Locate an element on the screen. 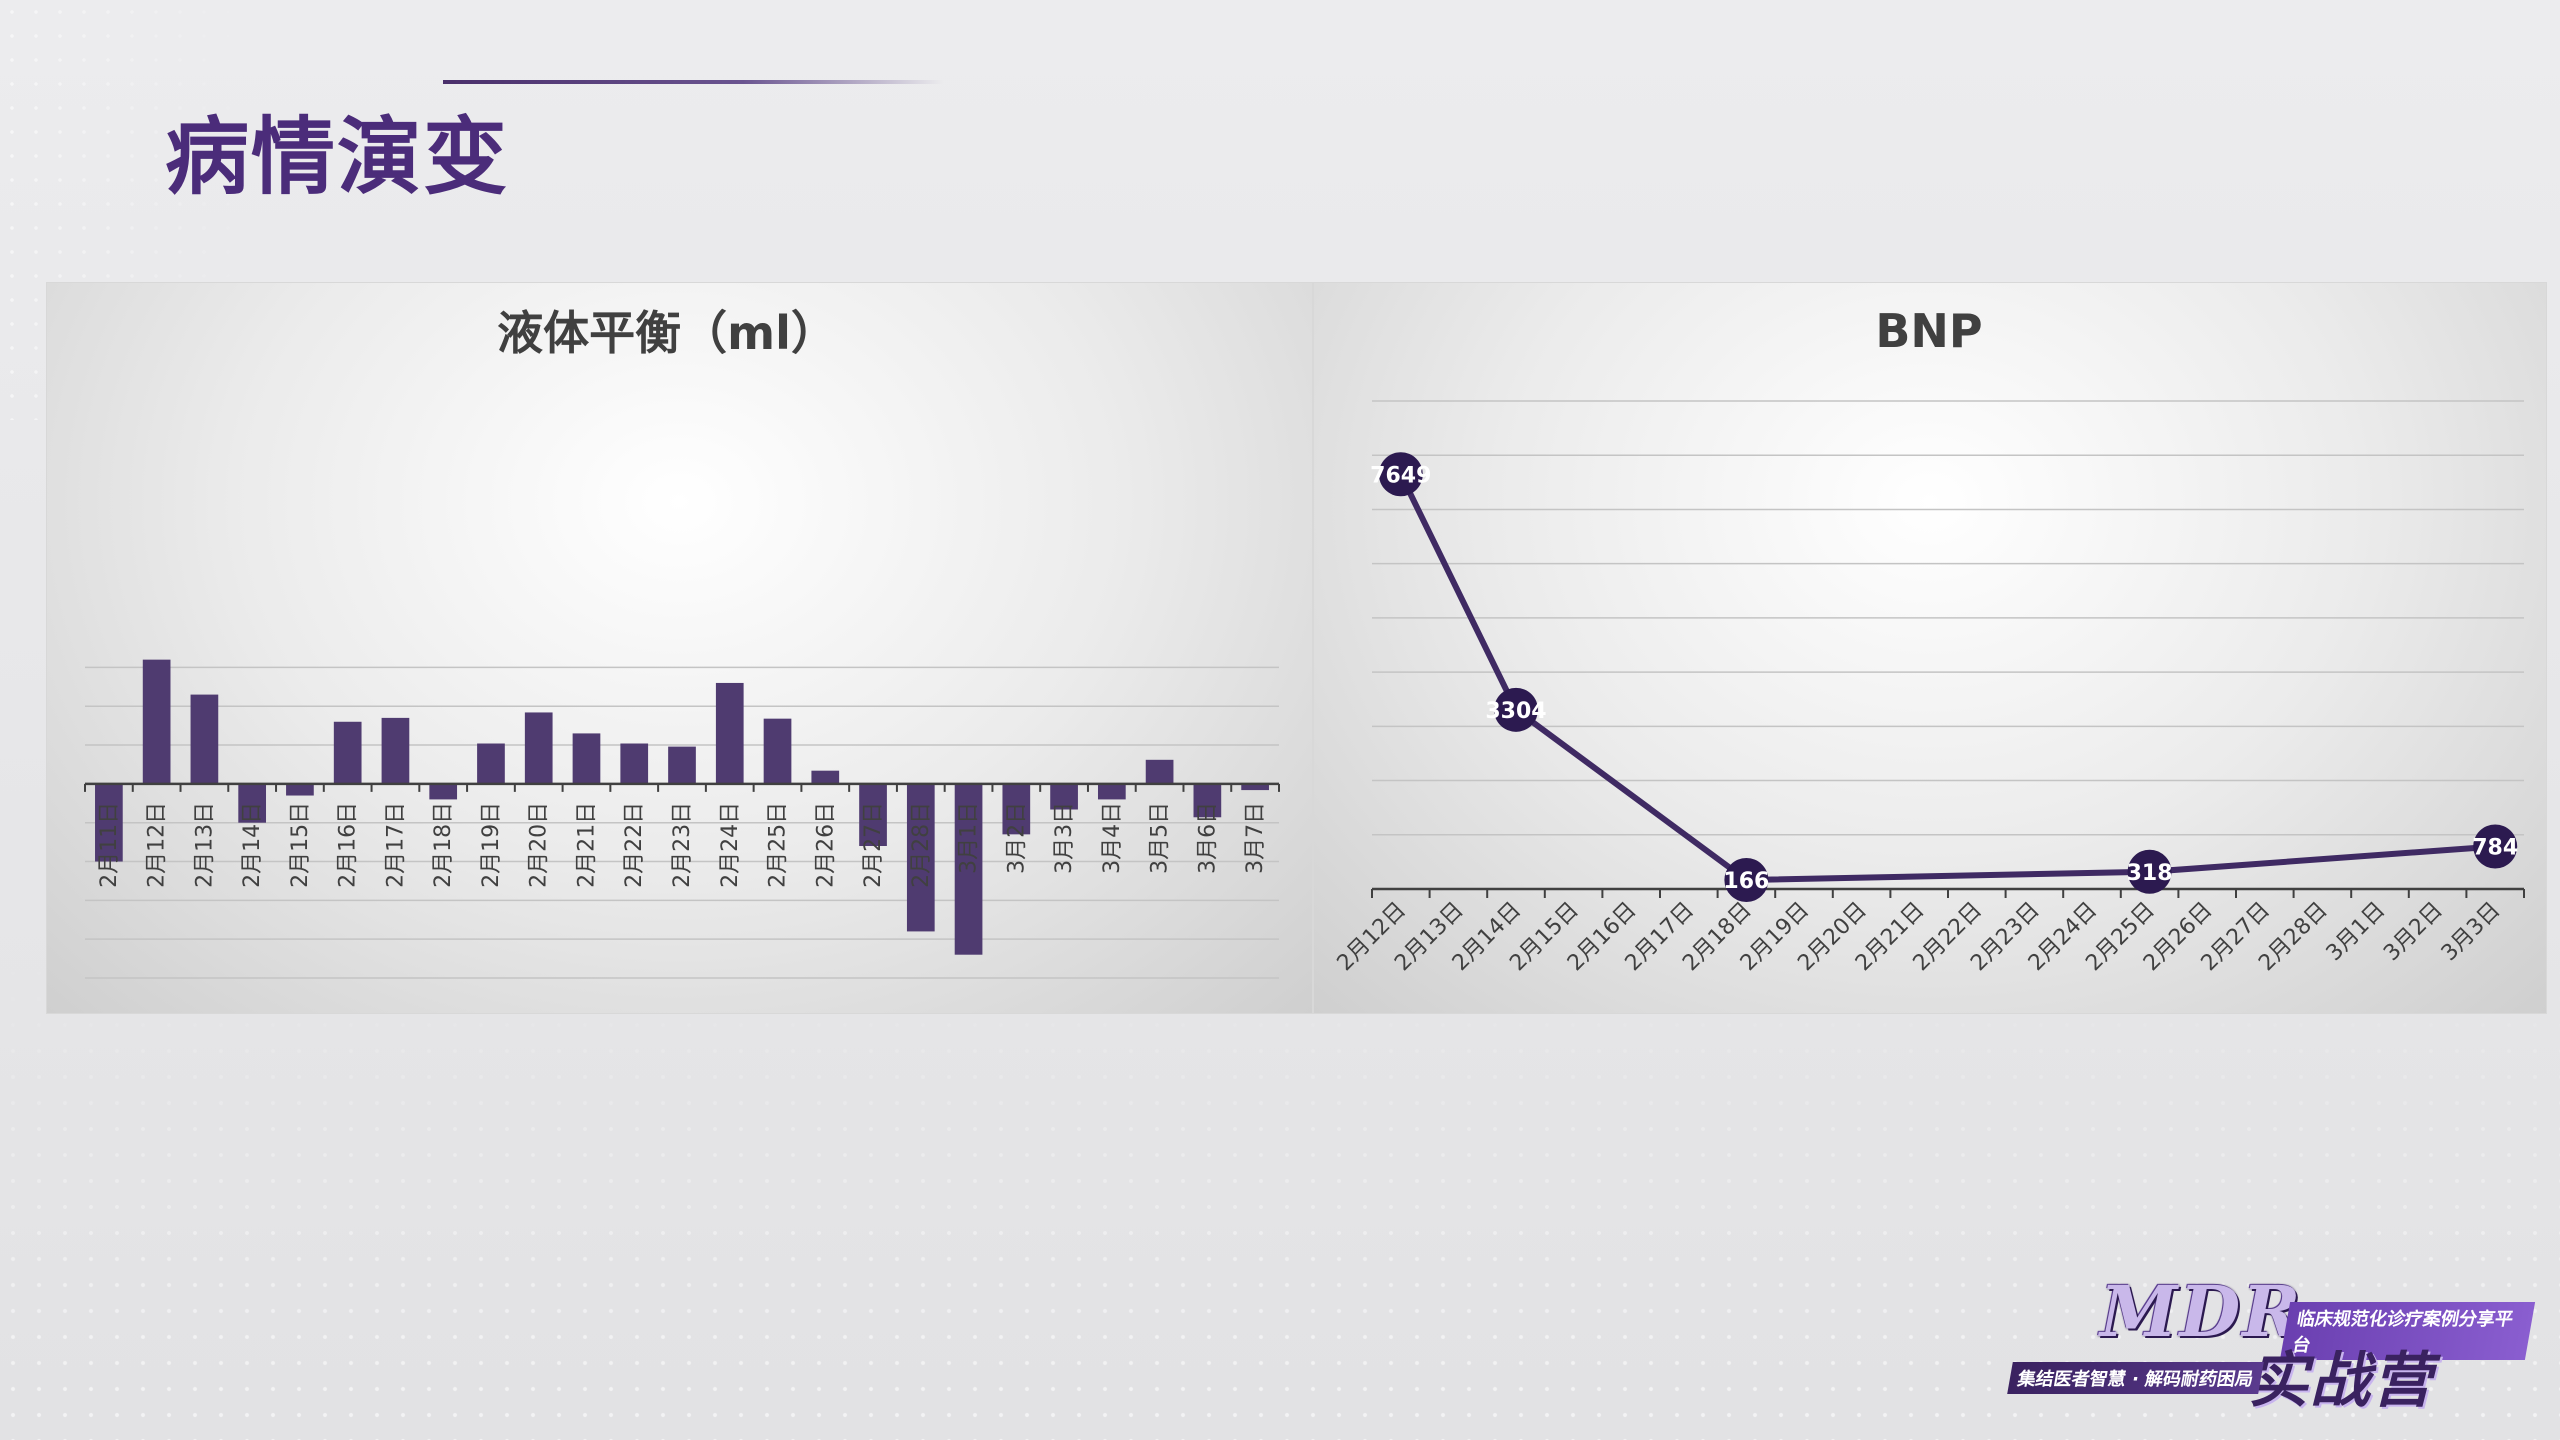 The height and width of the screenshot is (1440, 2560). data-label: 318 is located at coordinates (2150, 873).